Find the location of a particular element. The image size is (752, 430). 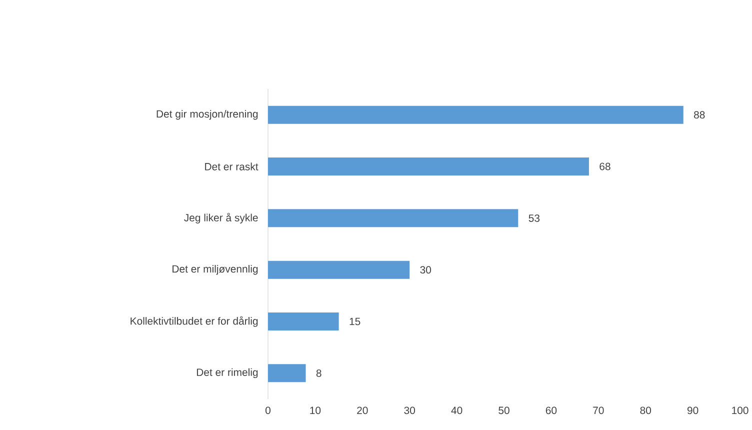

x-tick-label: 20 is located at coordinates (362, 410).